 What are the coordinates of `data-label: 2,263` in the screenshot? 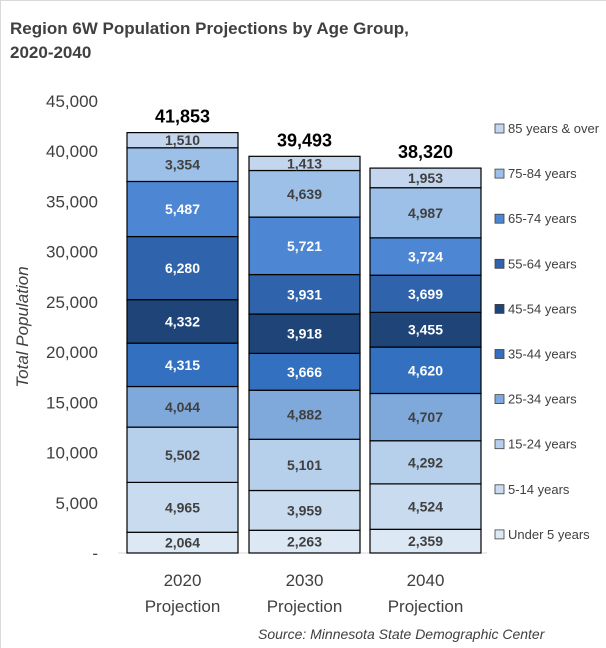 It's located at (304, 542).